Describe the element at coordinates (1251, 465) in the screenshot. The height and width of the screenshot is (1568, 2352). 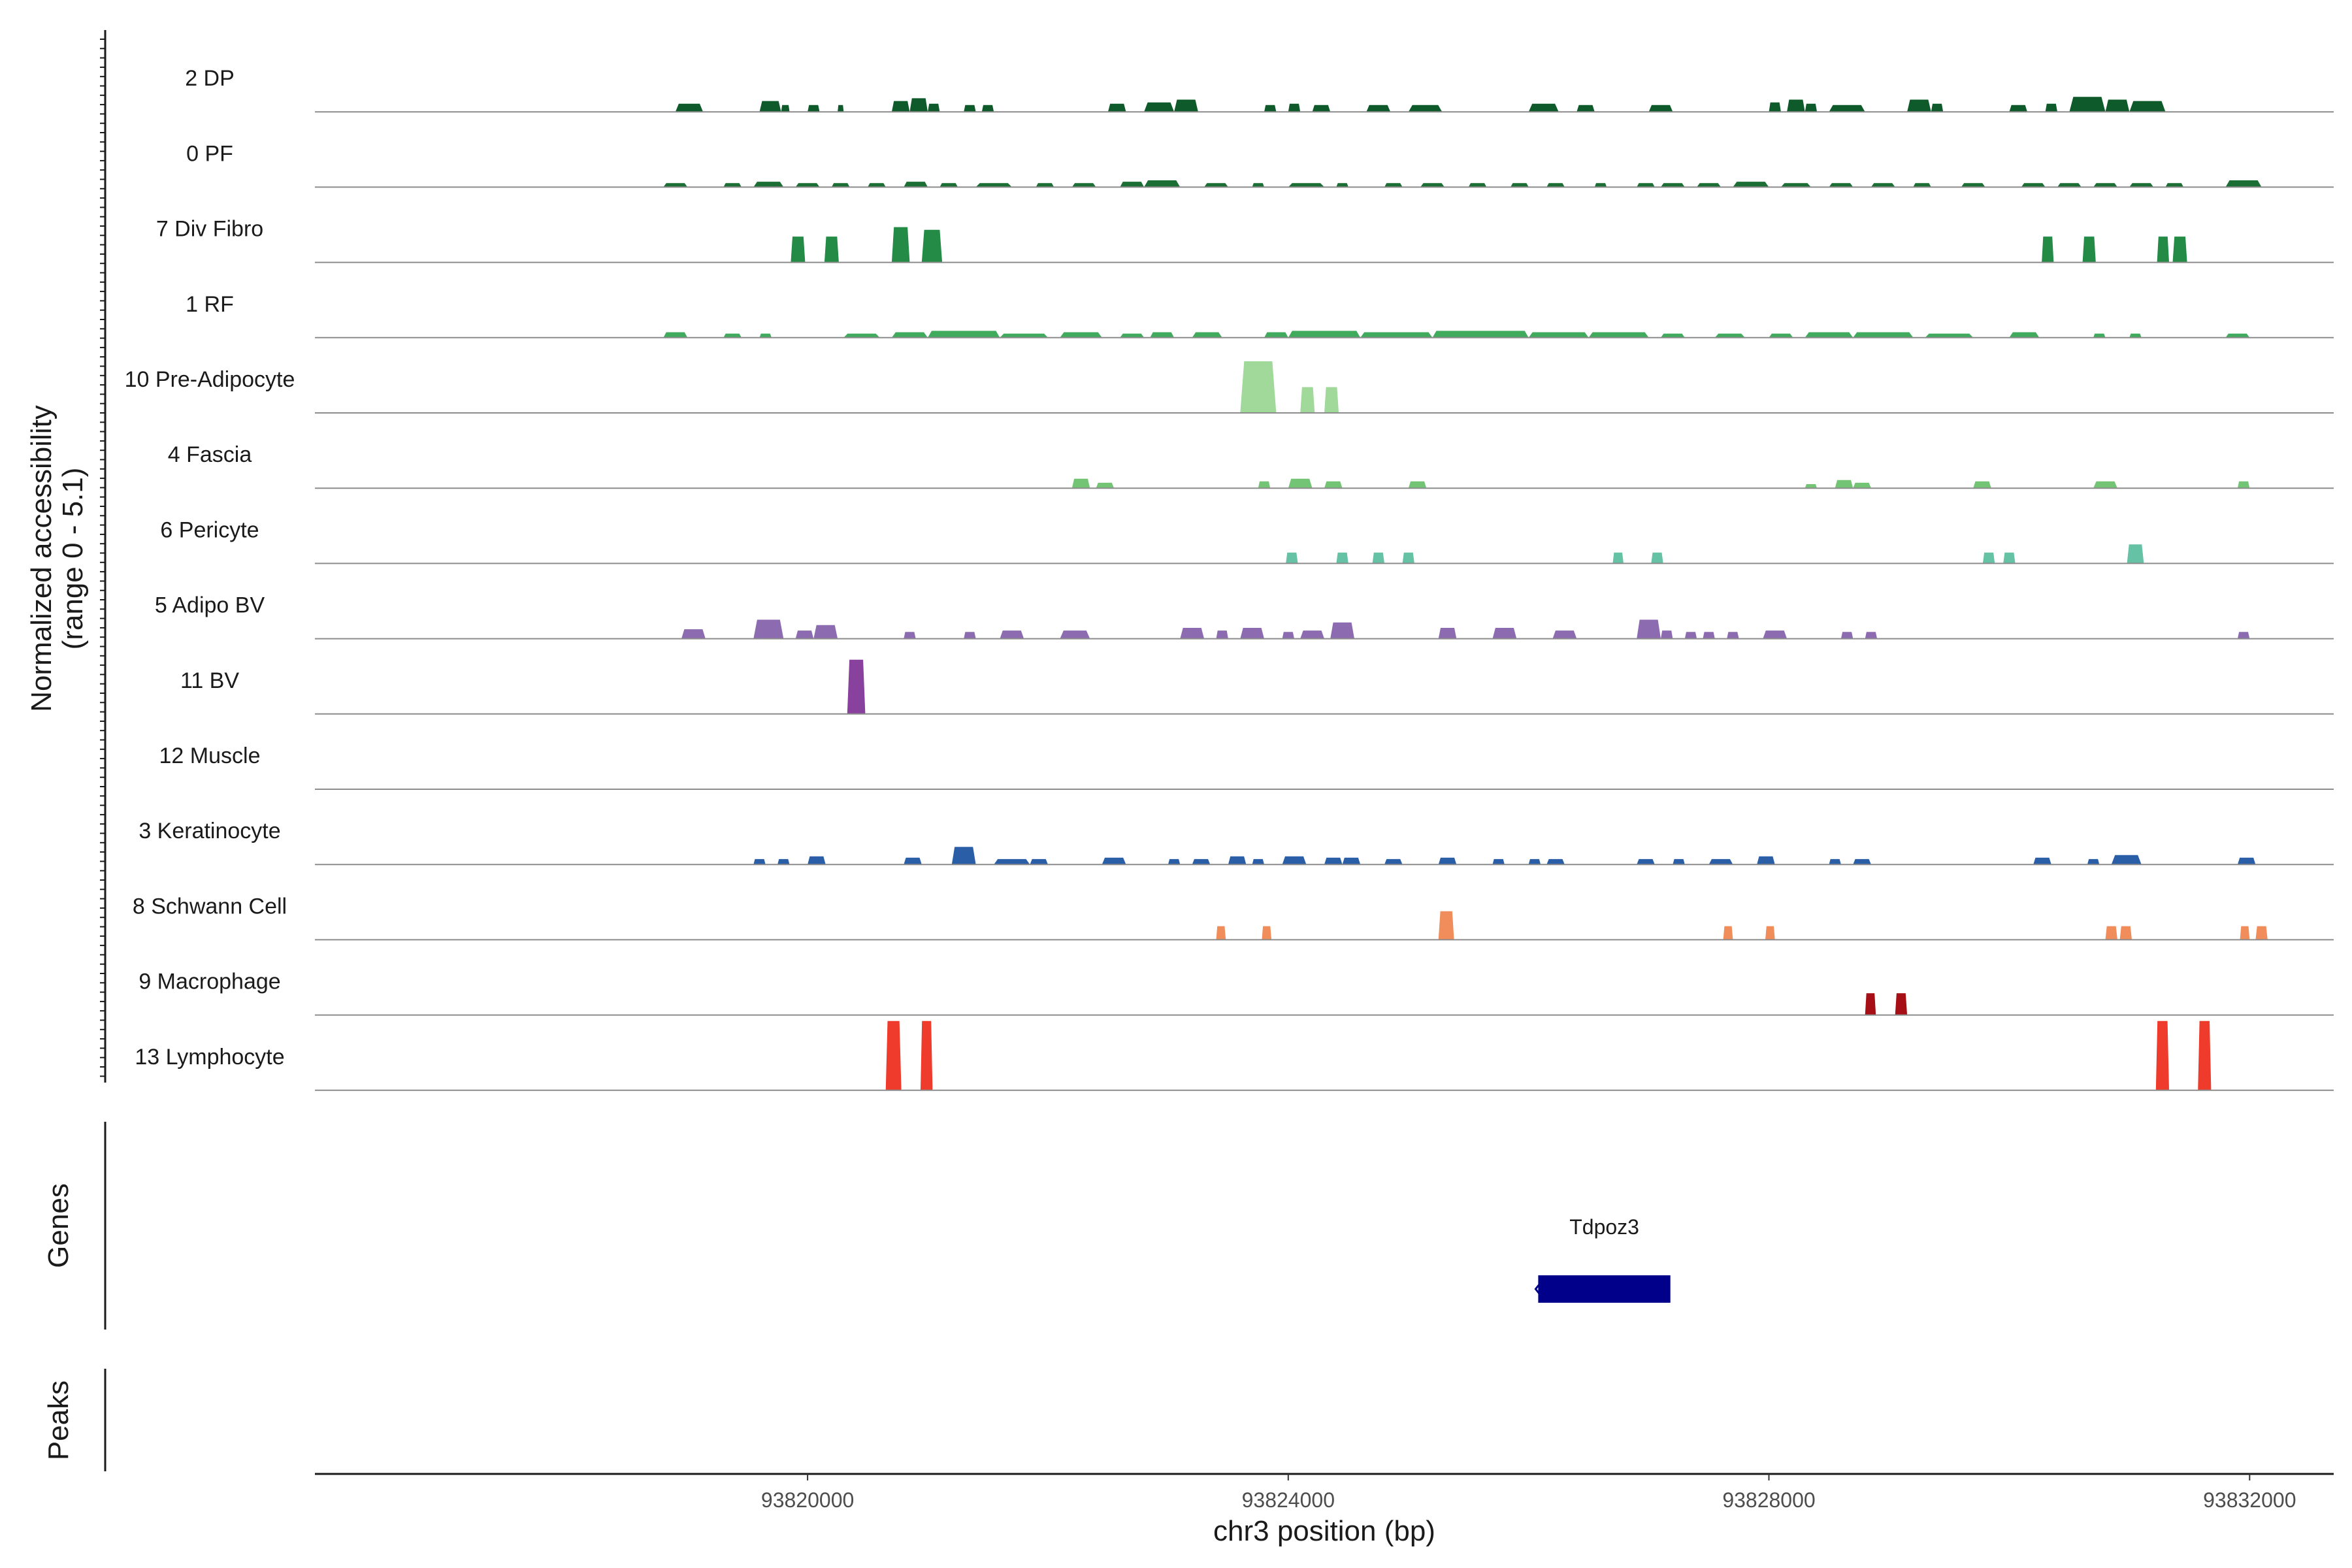
I see `track-4-fascia: 4 Fascia` at that location.